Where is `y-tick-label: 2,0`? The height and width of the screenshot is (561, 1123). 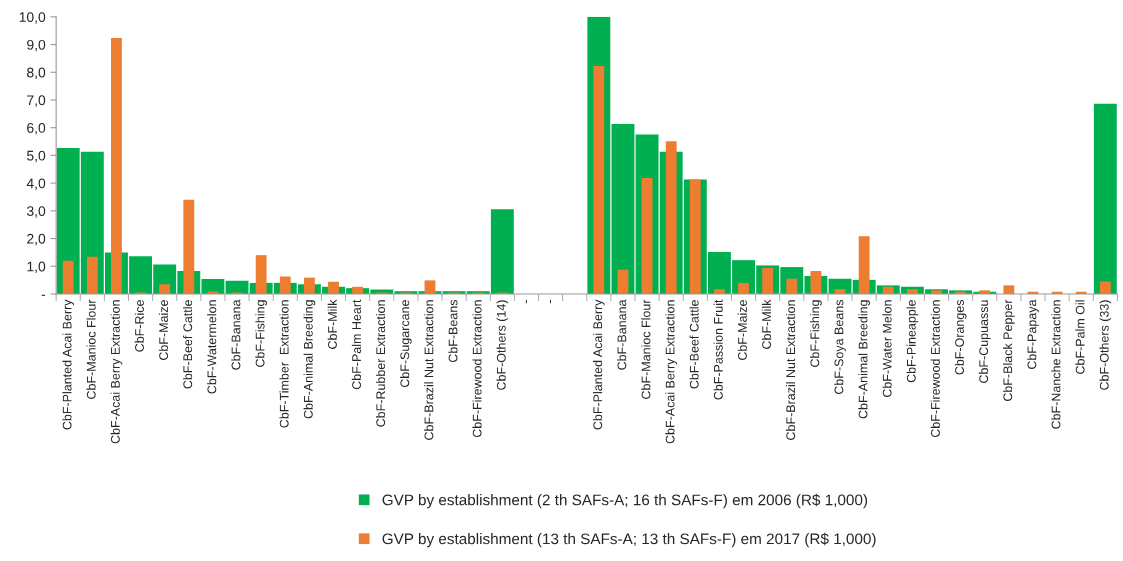 y-tick-label: 2,0 is located at coordinates (36, 239).